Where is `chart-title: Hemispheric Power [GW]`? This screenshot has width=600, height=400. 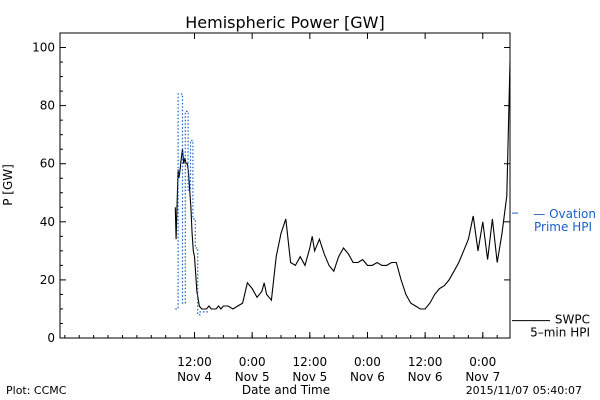 chart-title: Hemispheric Power [GW] is located at coordinates (284, 22).